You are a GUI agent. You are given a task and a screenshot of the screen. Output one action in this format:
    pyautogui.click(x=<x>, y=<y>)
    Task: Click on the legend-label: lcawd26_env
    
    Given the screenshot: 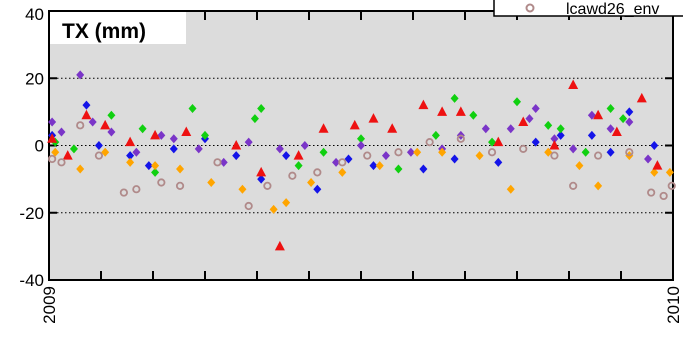 What is the action you would take?
    pyautogui.click(x=612, y=9)
    